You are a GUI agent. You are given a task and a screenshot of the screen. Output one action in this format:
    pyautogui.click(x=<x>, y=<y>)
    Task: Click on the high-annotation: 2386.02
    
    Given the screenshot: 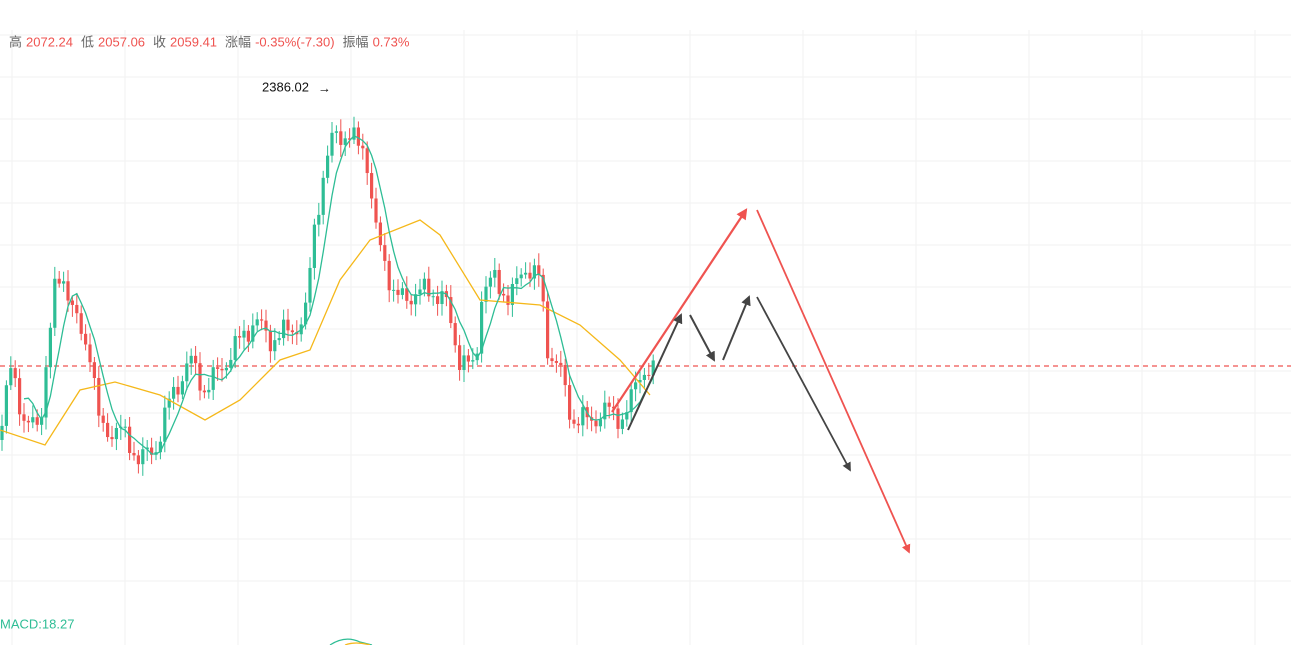 What is the action you would take?
    pyautogui.click(x=285, y=86)
    